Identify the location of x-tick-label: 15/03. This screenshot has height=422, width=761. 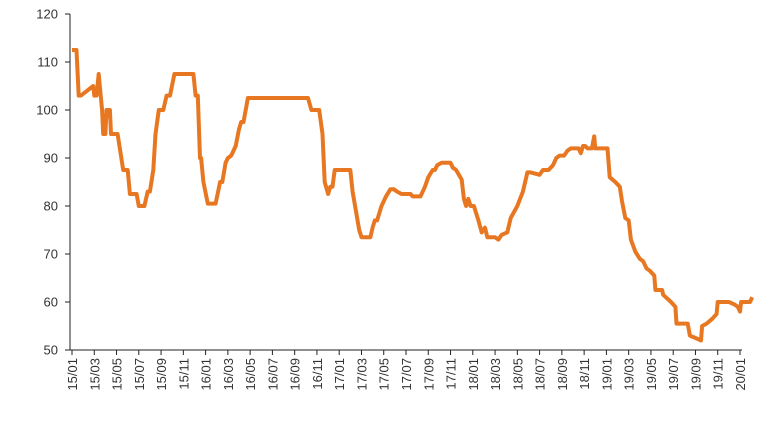
(94, 374).